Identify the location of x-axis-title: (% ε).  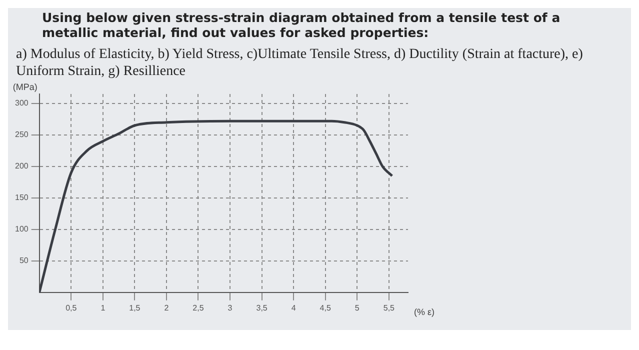
(424, 311).